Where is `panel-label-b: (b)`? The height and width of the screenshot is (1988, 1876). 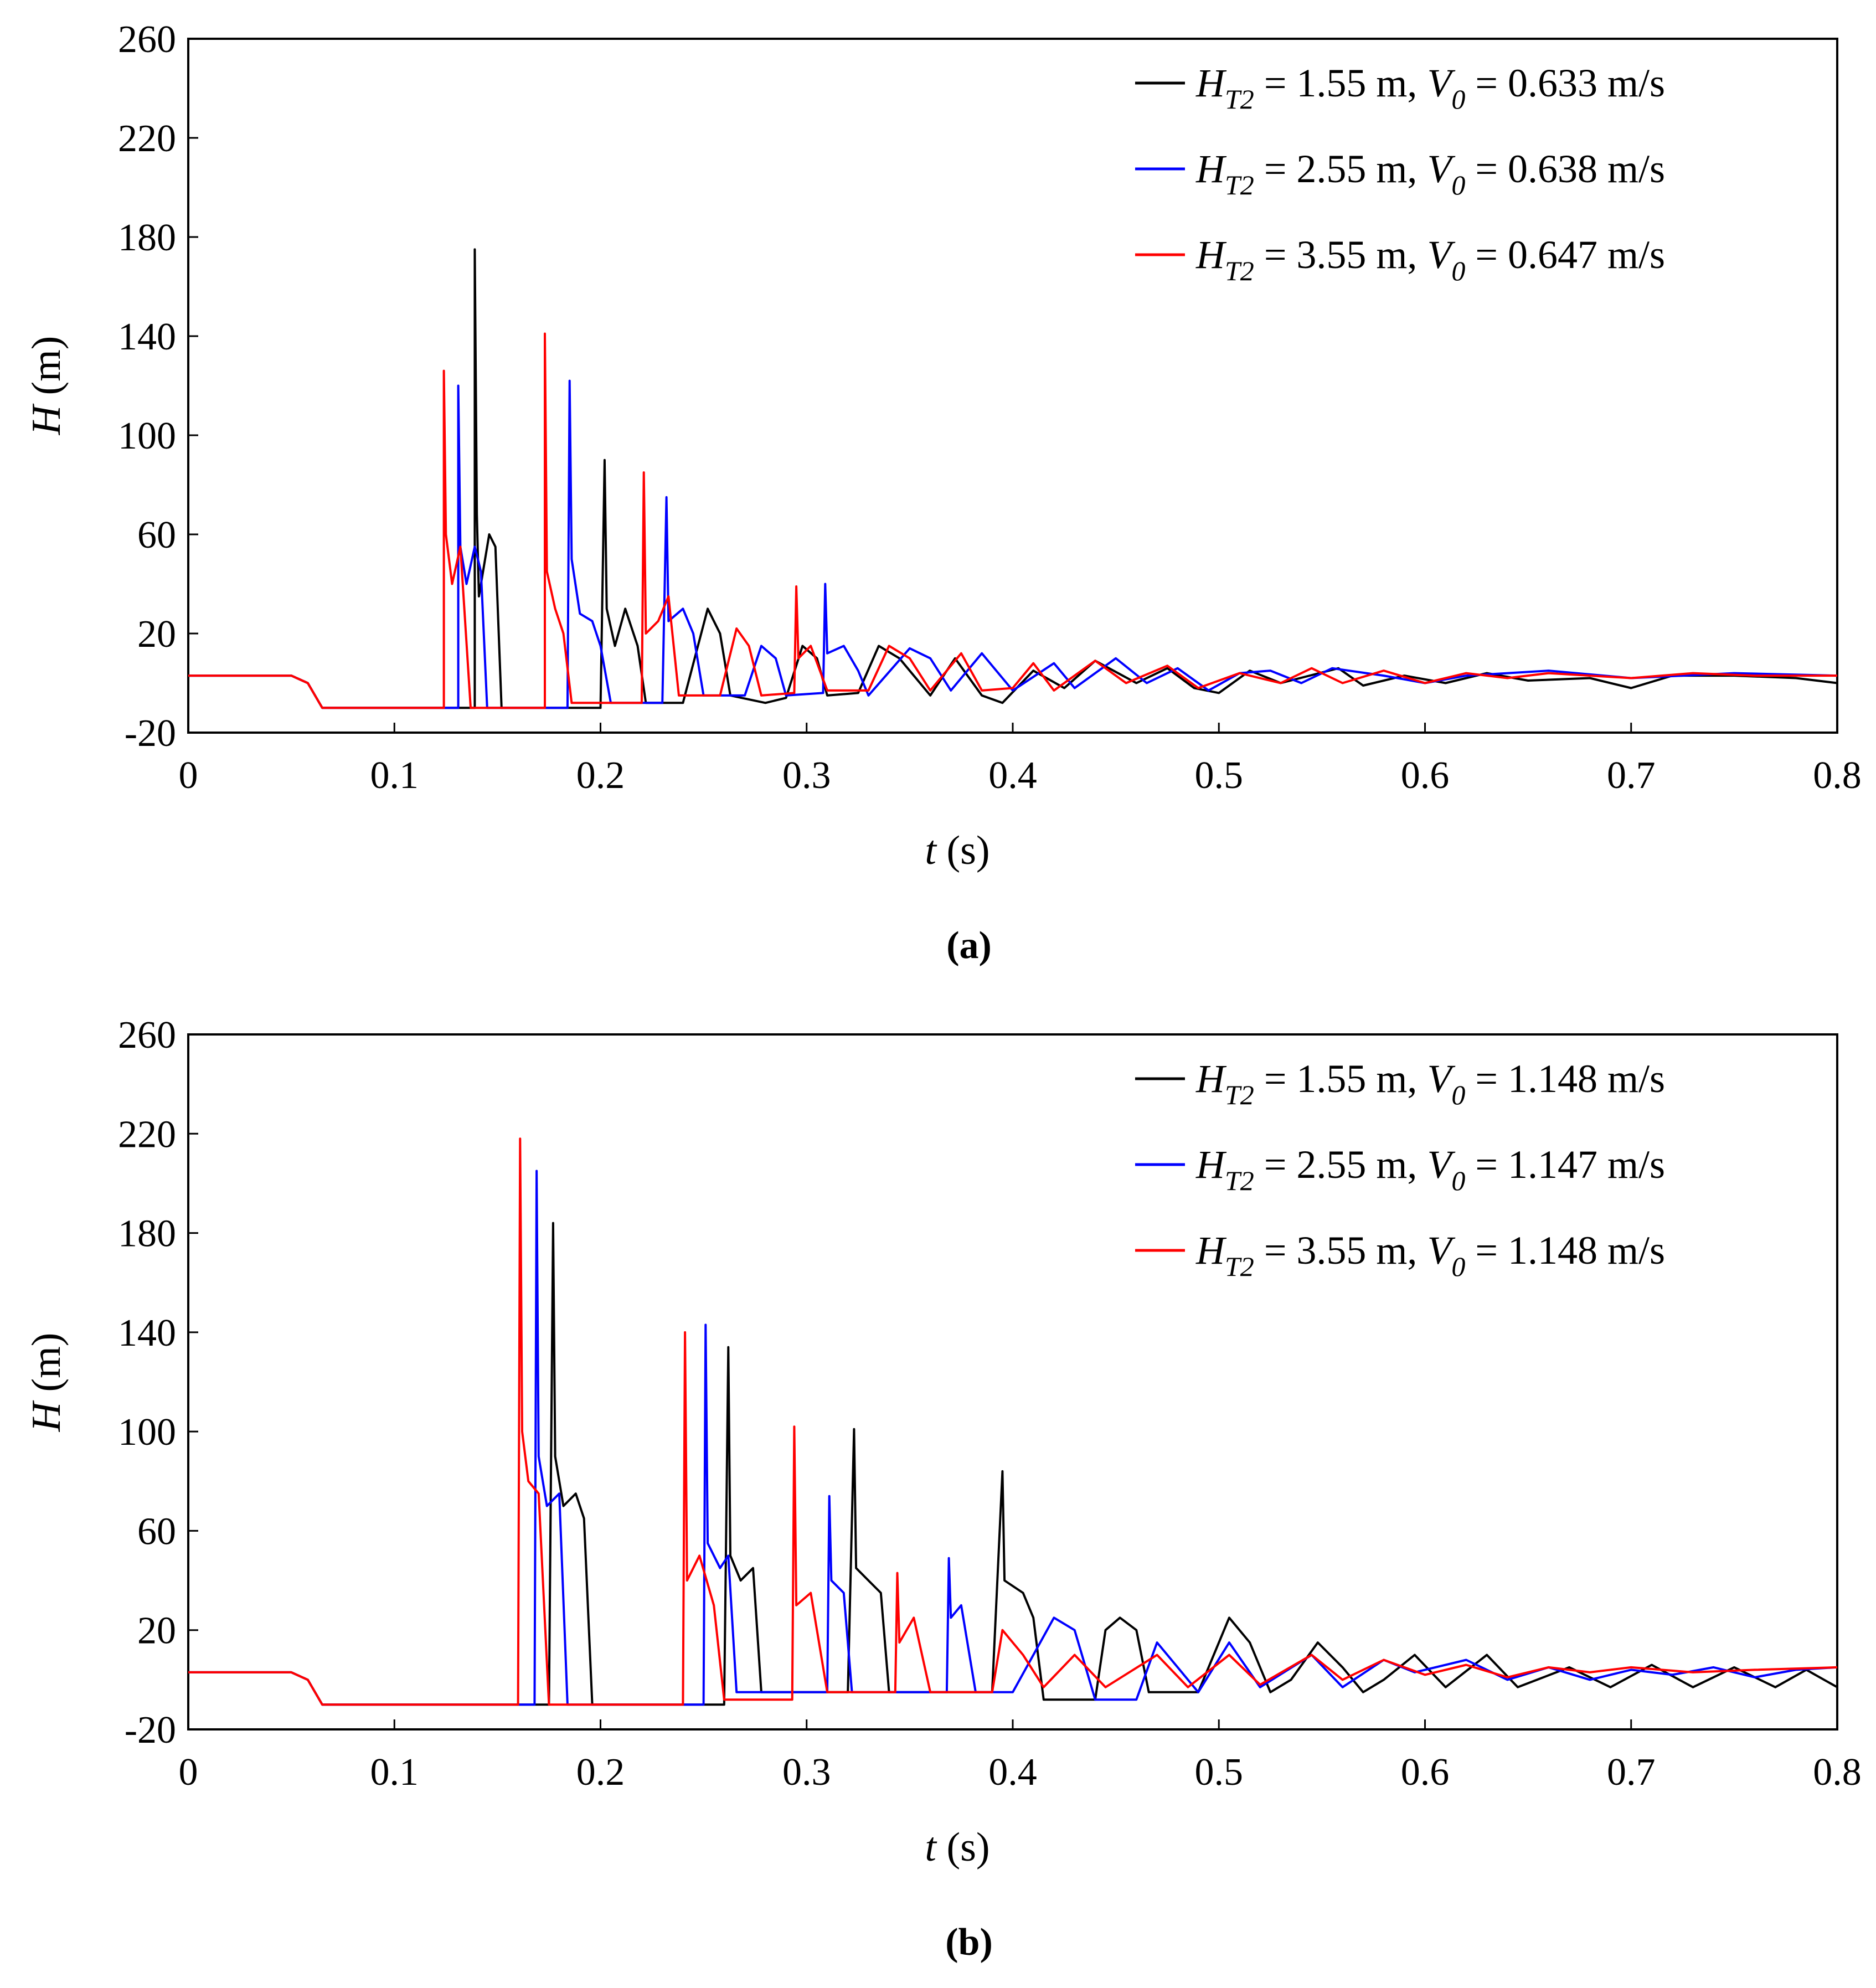 panel-label-b: (b) is located at coordinates (969, 1942).